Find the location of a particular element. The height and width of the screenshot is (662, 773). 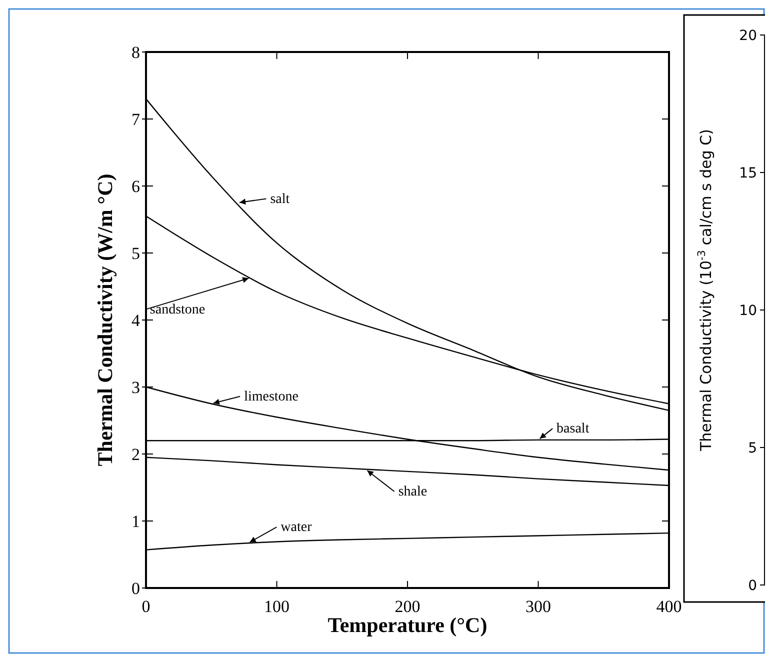

y2-tick-label: 10 is located at coordinates (748, 311).